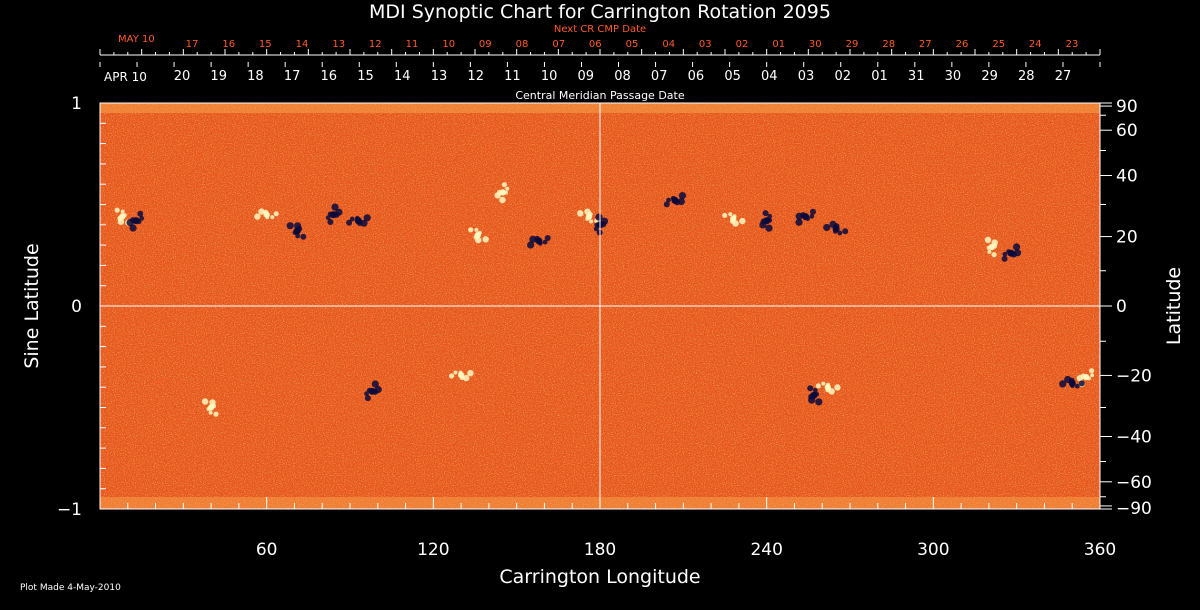 The image size is (1200, 610). I want to click on cmp-date: 29, so click(989, 76).